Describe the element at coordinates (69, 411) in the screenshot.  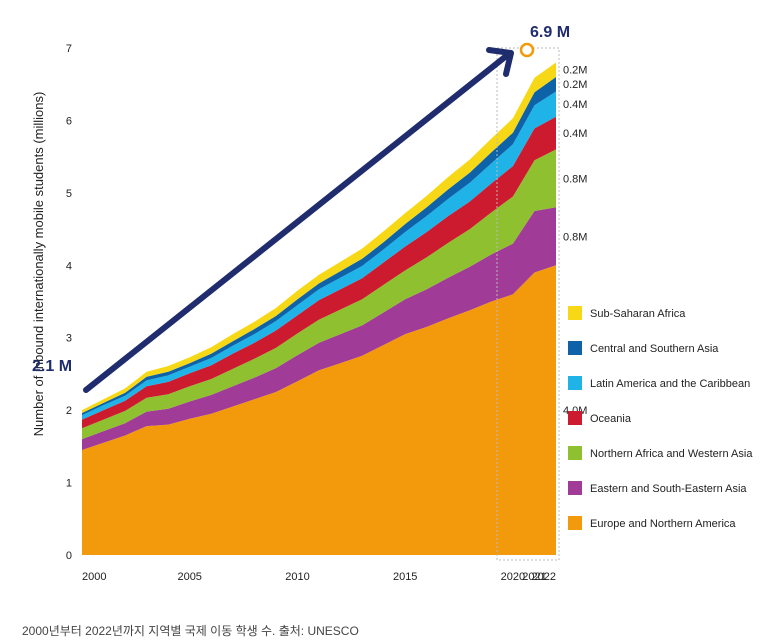
I see `y-tick-label: 2` at that location.